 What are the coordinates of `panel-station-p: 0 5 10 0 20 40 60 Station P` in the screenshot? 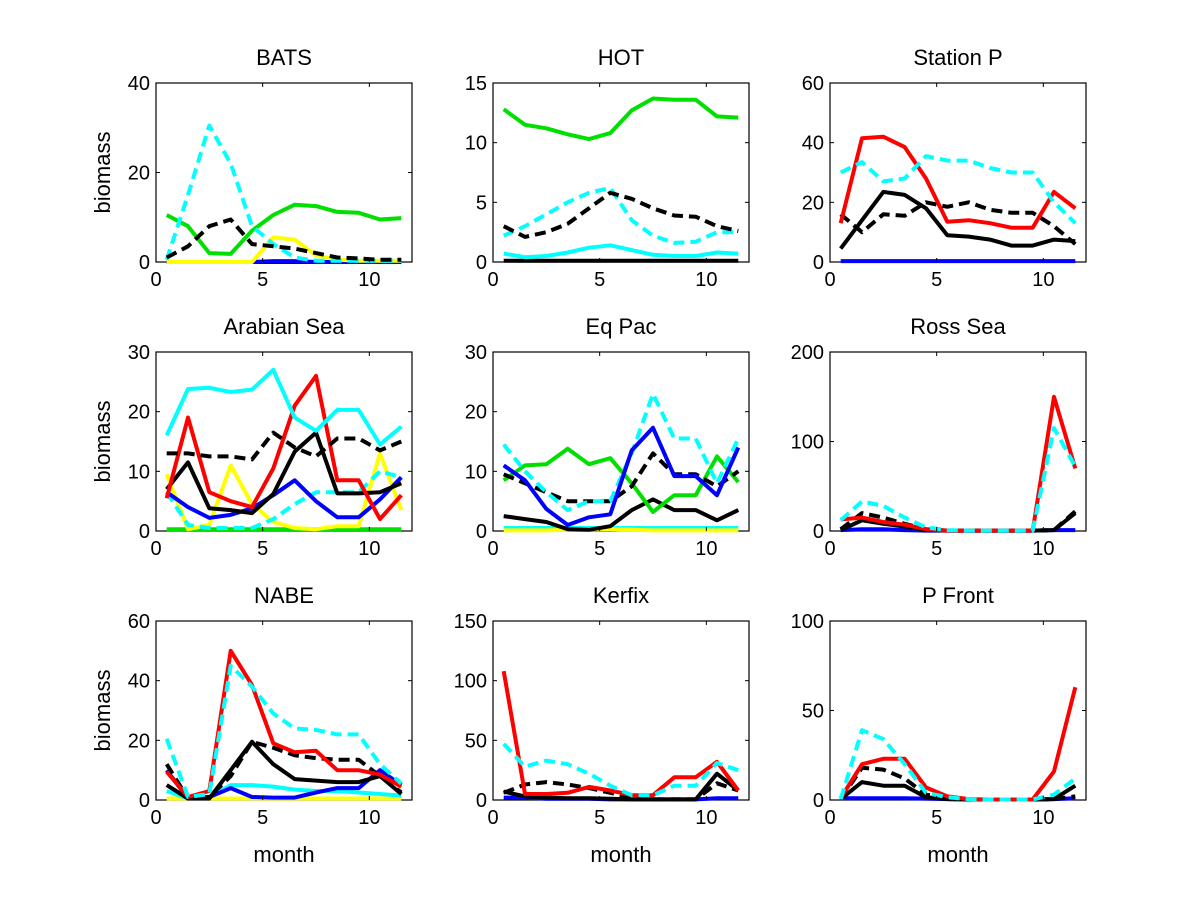 It's located at (944, 168).